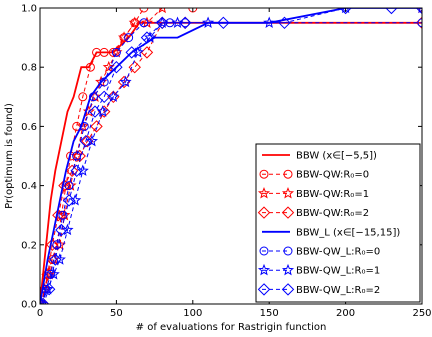 The height and width of the screenshot is (337, 432). Describe the element at coordinates (269, 313) in the screenshot. I see `x-tick-label: 150` at that location.